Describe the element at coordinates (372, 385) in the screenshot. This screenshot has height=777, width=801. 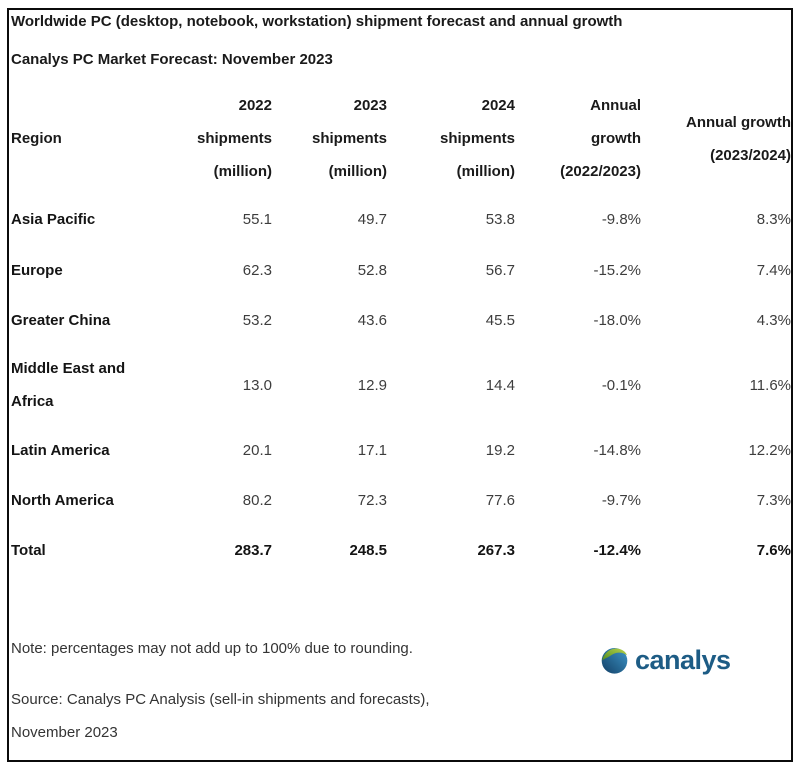
I see `value-cell: 12.9` at that location.